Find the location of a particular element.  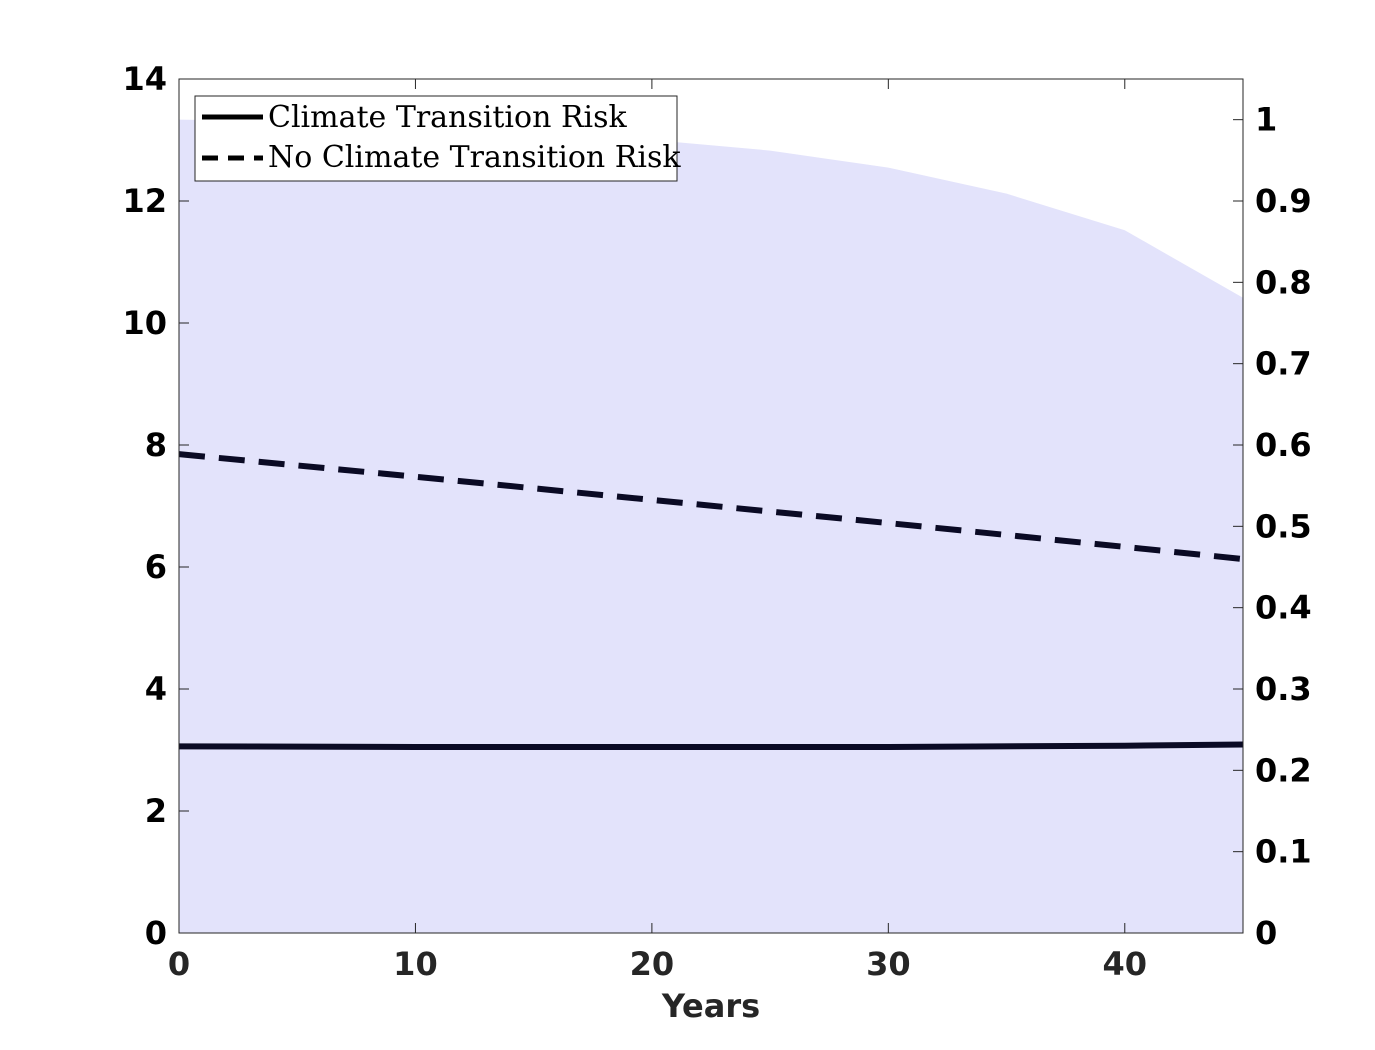

legend-label-climate-transition-risk: Climate Transition Risk is located at coordinates (448, 117).